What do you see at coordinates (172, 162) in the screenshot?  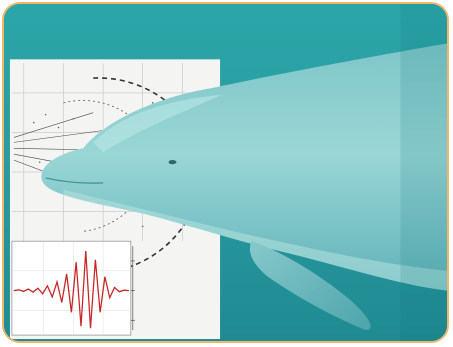 I see `dolphin-eye` at bounding box center [172, 162].